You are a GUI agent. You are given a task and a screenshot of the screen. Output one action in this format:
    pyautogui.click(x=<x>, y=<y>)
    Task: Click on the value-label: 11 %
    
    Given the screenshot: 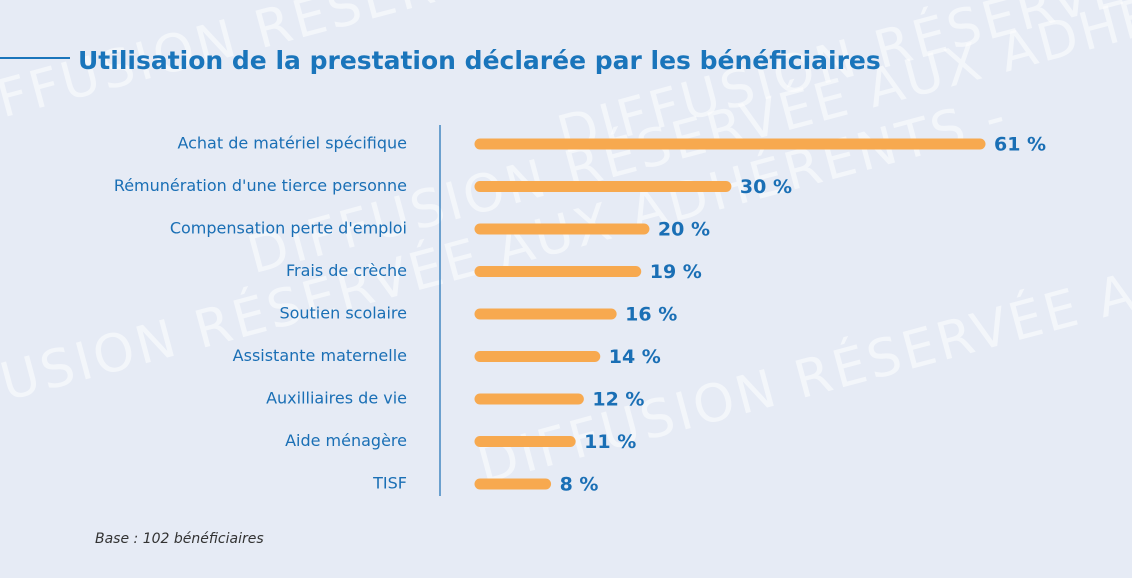 What is the action you would take?
    pyautogui.click(x=610, y=442)
    